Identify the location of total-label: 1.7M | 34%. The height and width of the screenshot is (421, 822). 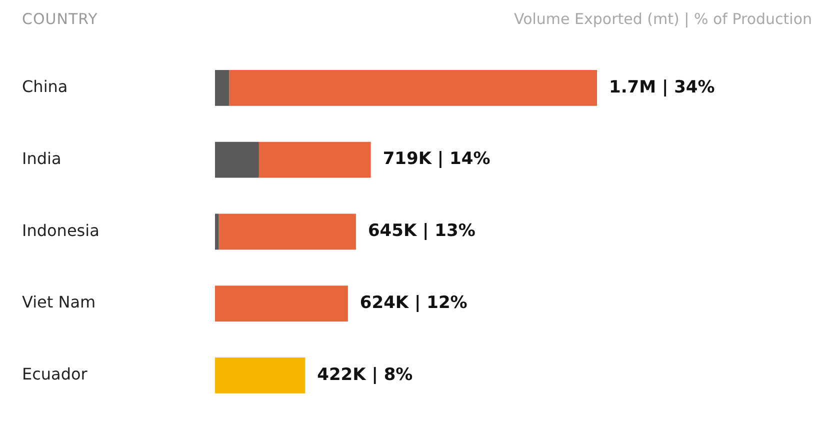
(662, 87).